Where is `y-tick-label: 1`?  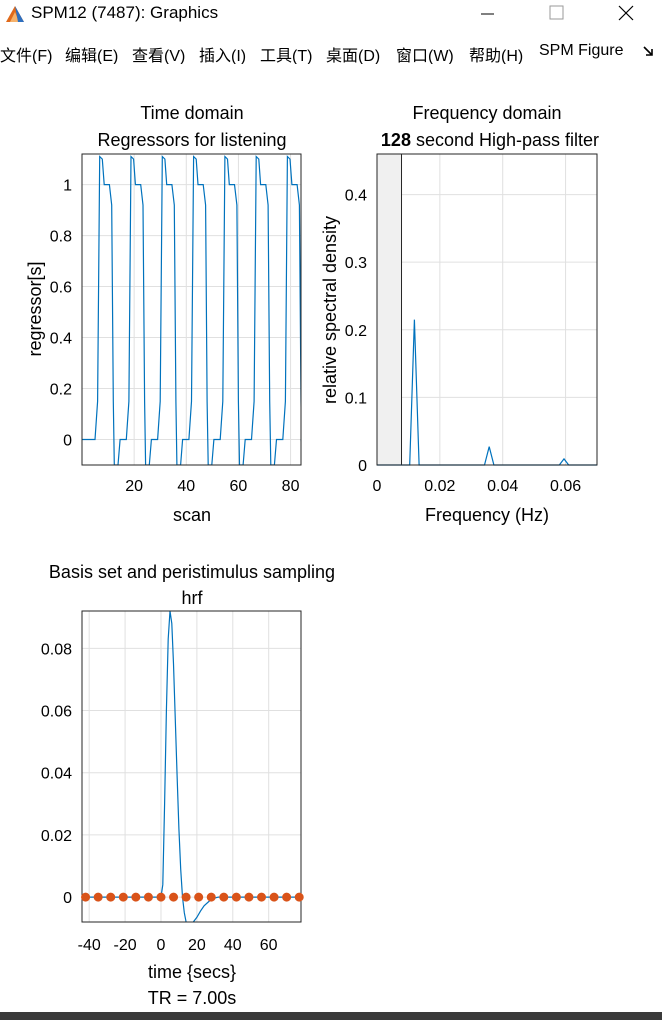
y-tick-label: 1 is located at coordinates (67, 186).